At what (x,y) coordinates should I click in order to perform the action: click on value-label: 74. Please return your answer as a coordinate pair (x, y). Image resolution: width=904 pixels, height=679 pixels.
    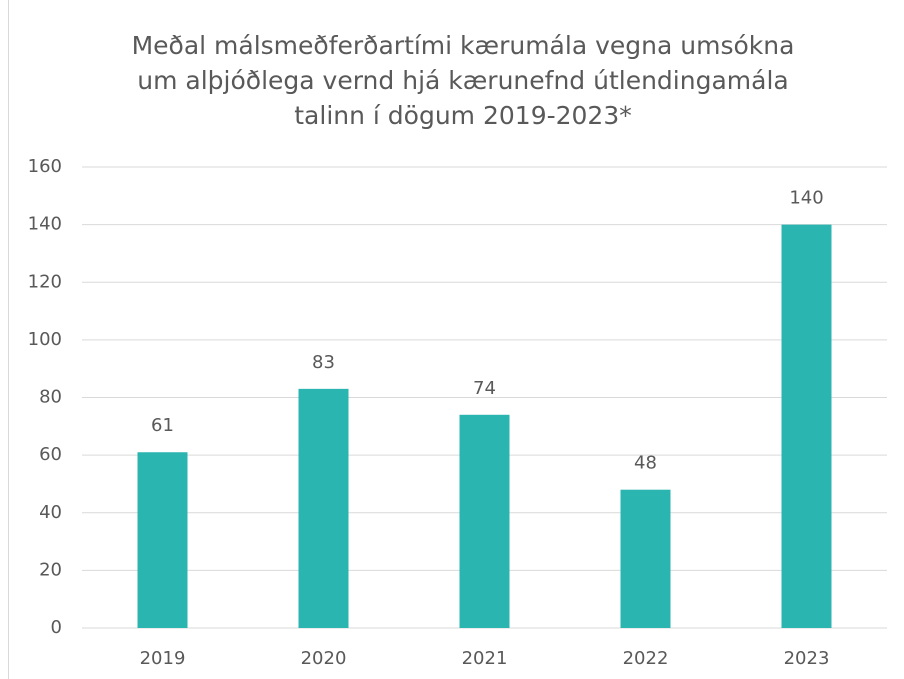
    Looking at the image, I should click on (484, 388).